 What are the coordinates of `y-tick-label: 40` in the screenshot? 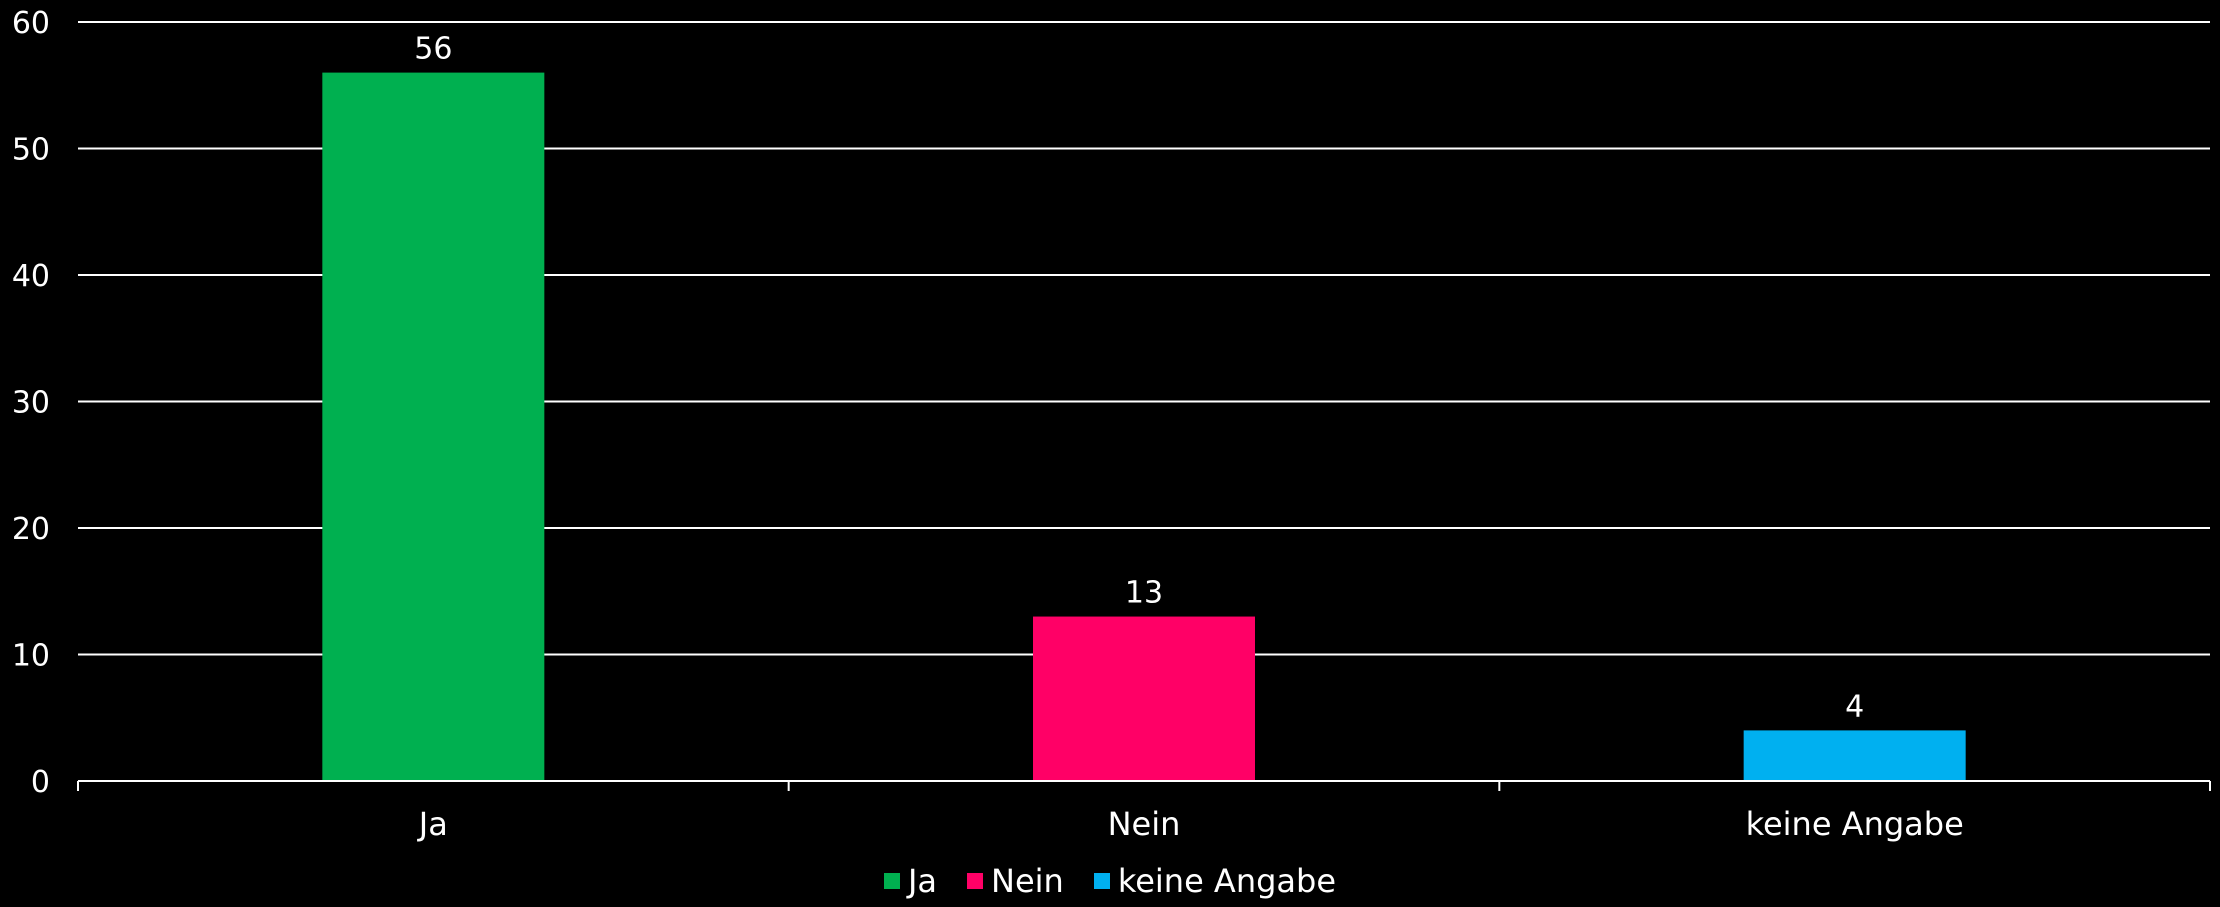 It's located at (31, 276).